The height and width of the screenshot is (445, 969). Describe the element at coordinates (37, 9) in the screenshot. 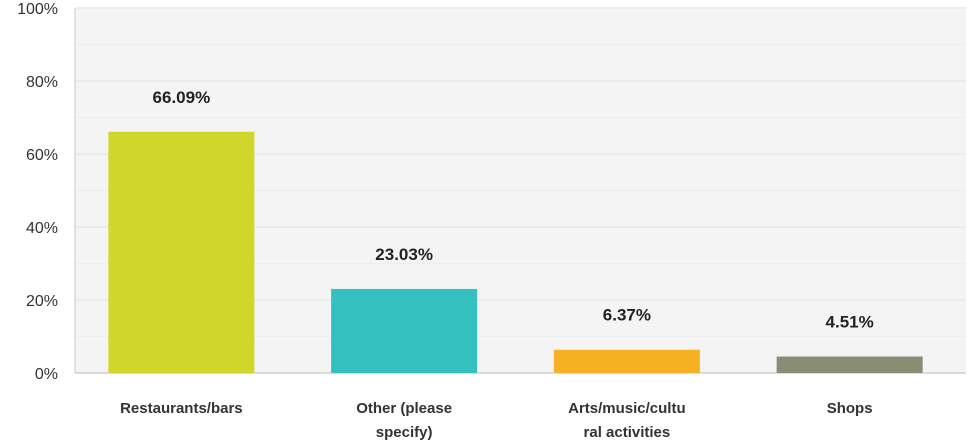

I see `y-tick-label: 100%` at that location.